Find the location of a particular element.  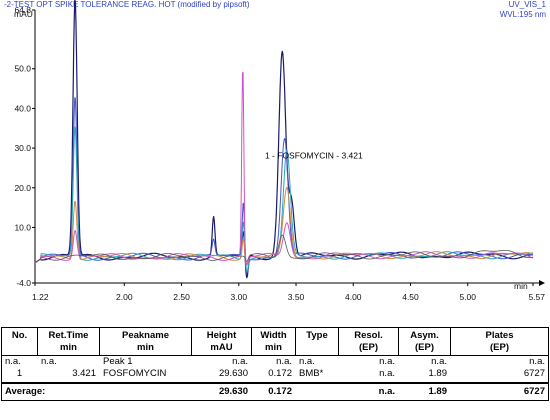

average-asym: 1.89 is located at coordinates (424, 391).